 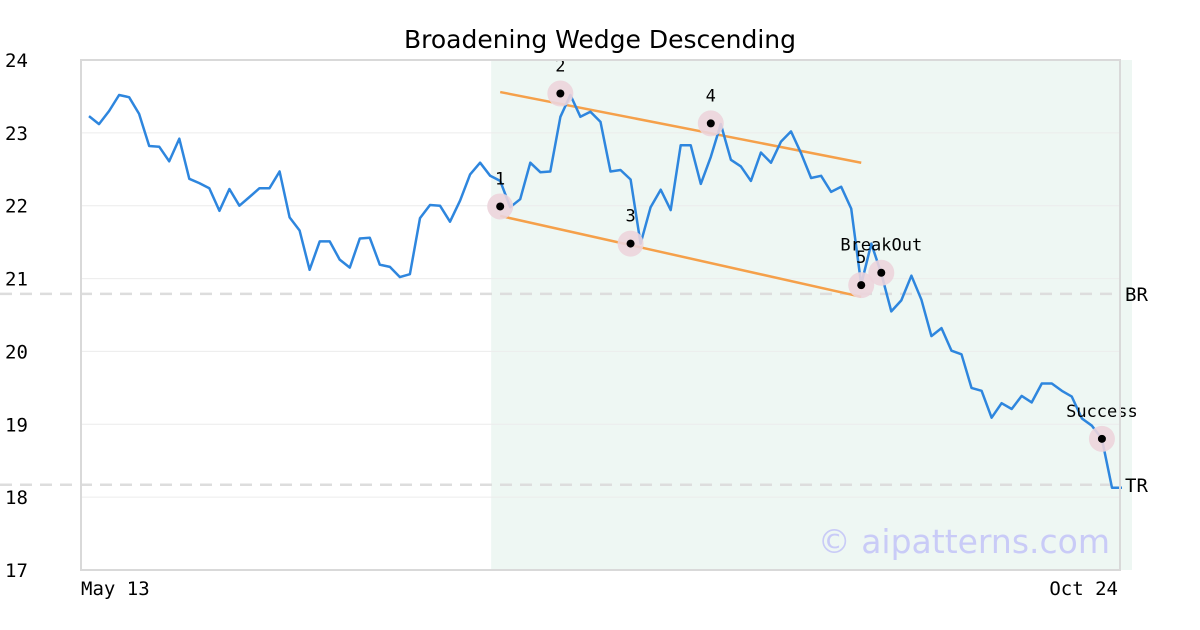 I want to click on marker-label-3: 3, so click(x=630, y=217).